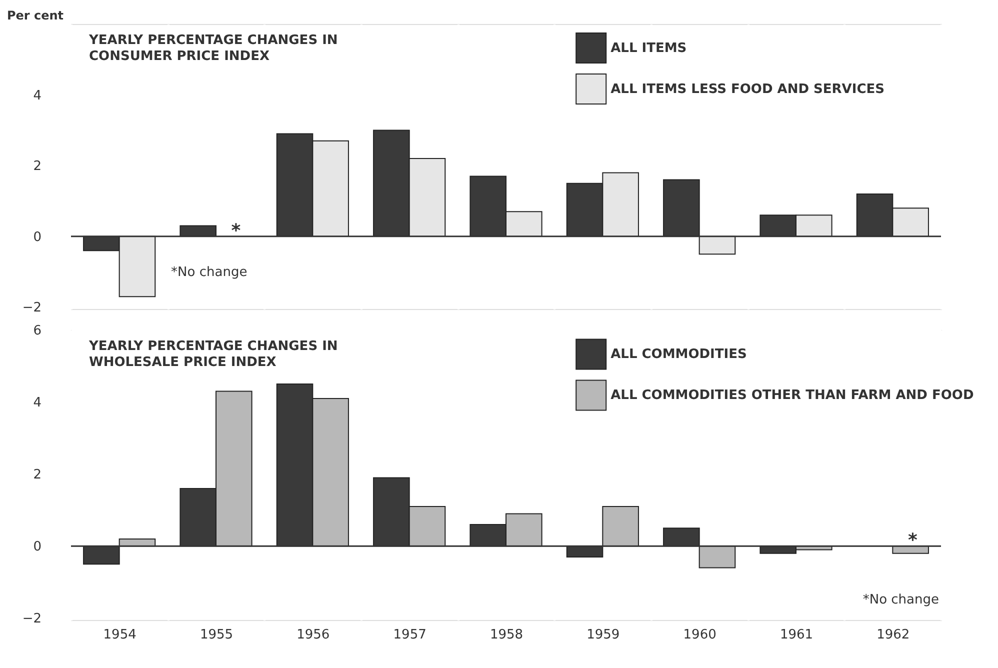  I want to click on x-tick-label: 1958, so click(507, 635).